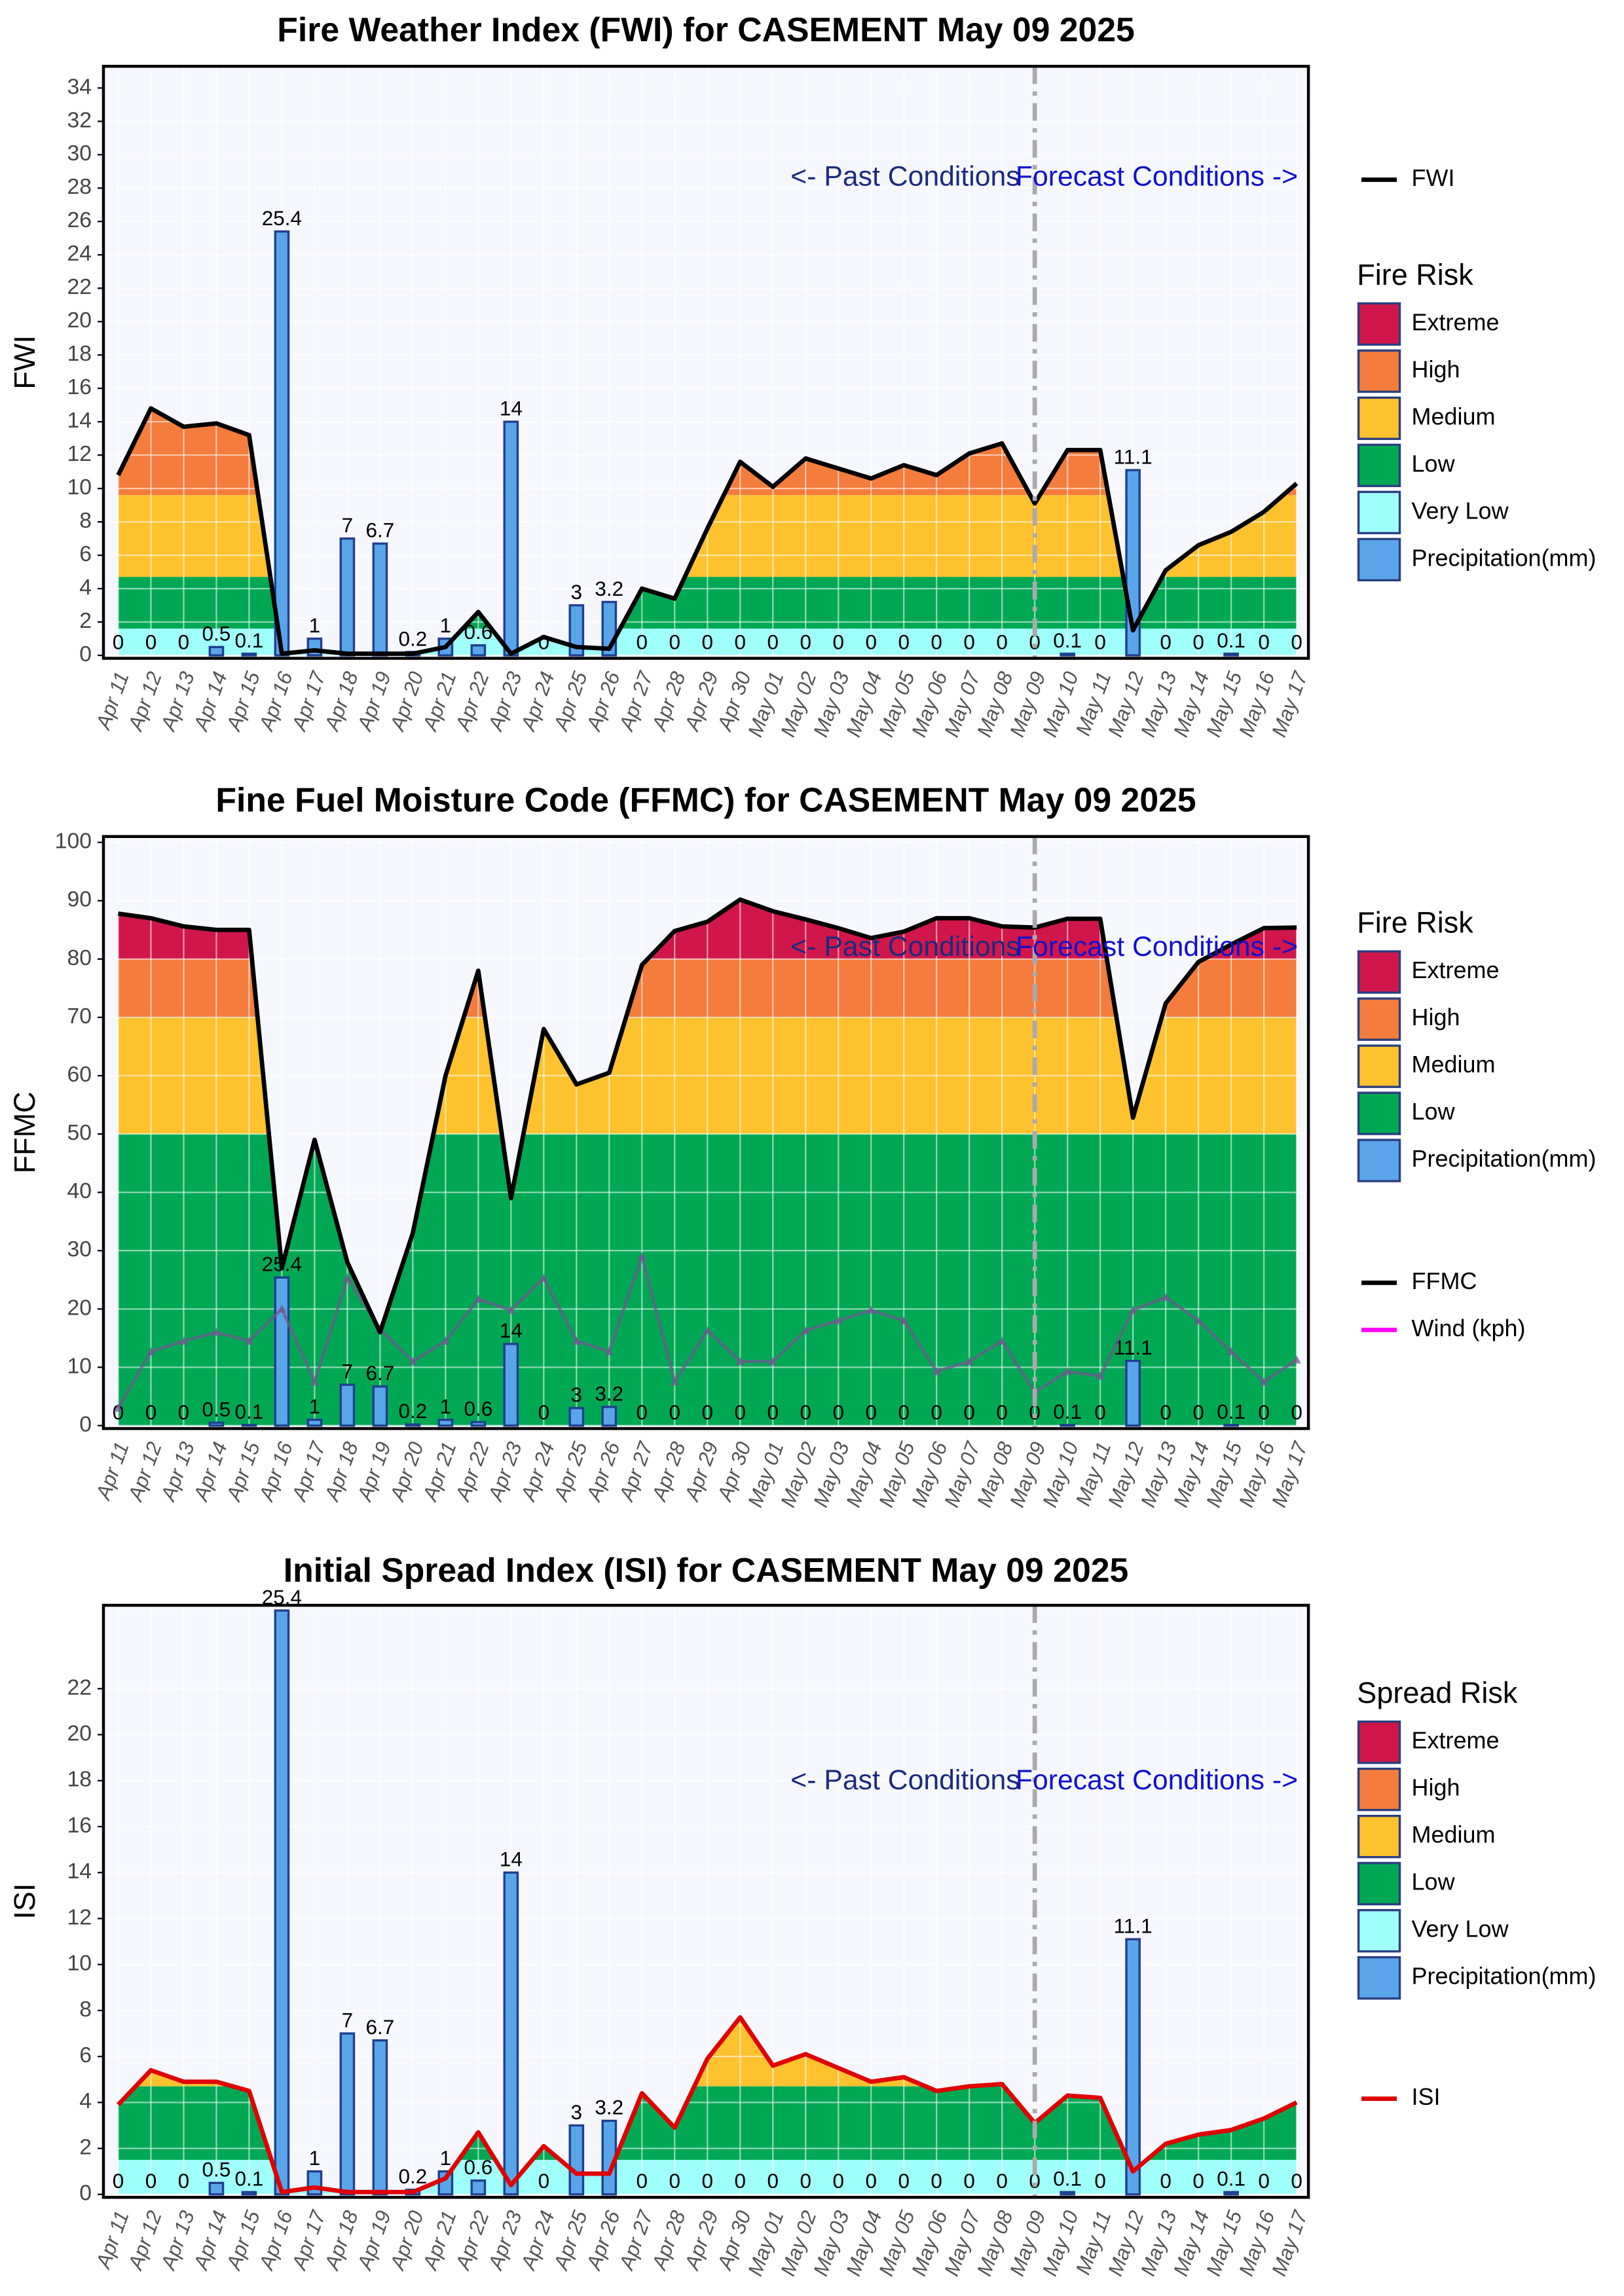  What do you see at coordinates (79, 153) in the screenshot?
I see `y-tick-label: 30` at bounding box center [79, 153].